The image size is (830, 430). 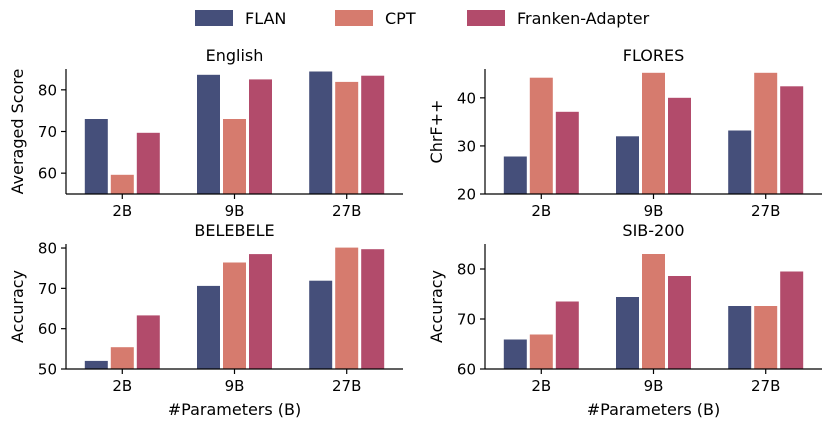 I want to click on legend: FLAN CPT Franken-Adapter, so click(x=422, y=18).